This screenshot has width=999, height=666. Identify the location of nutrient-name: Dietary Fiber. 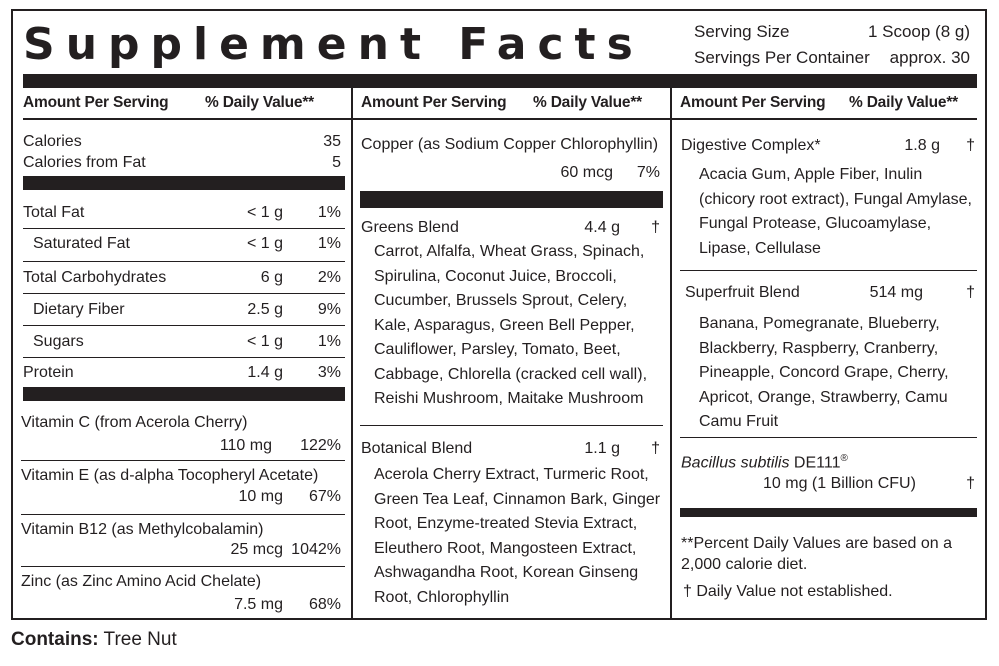
(79, 309).